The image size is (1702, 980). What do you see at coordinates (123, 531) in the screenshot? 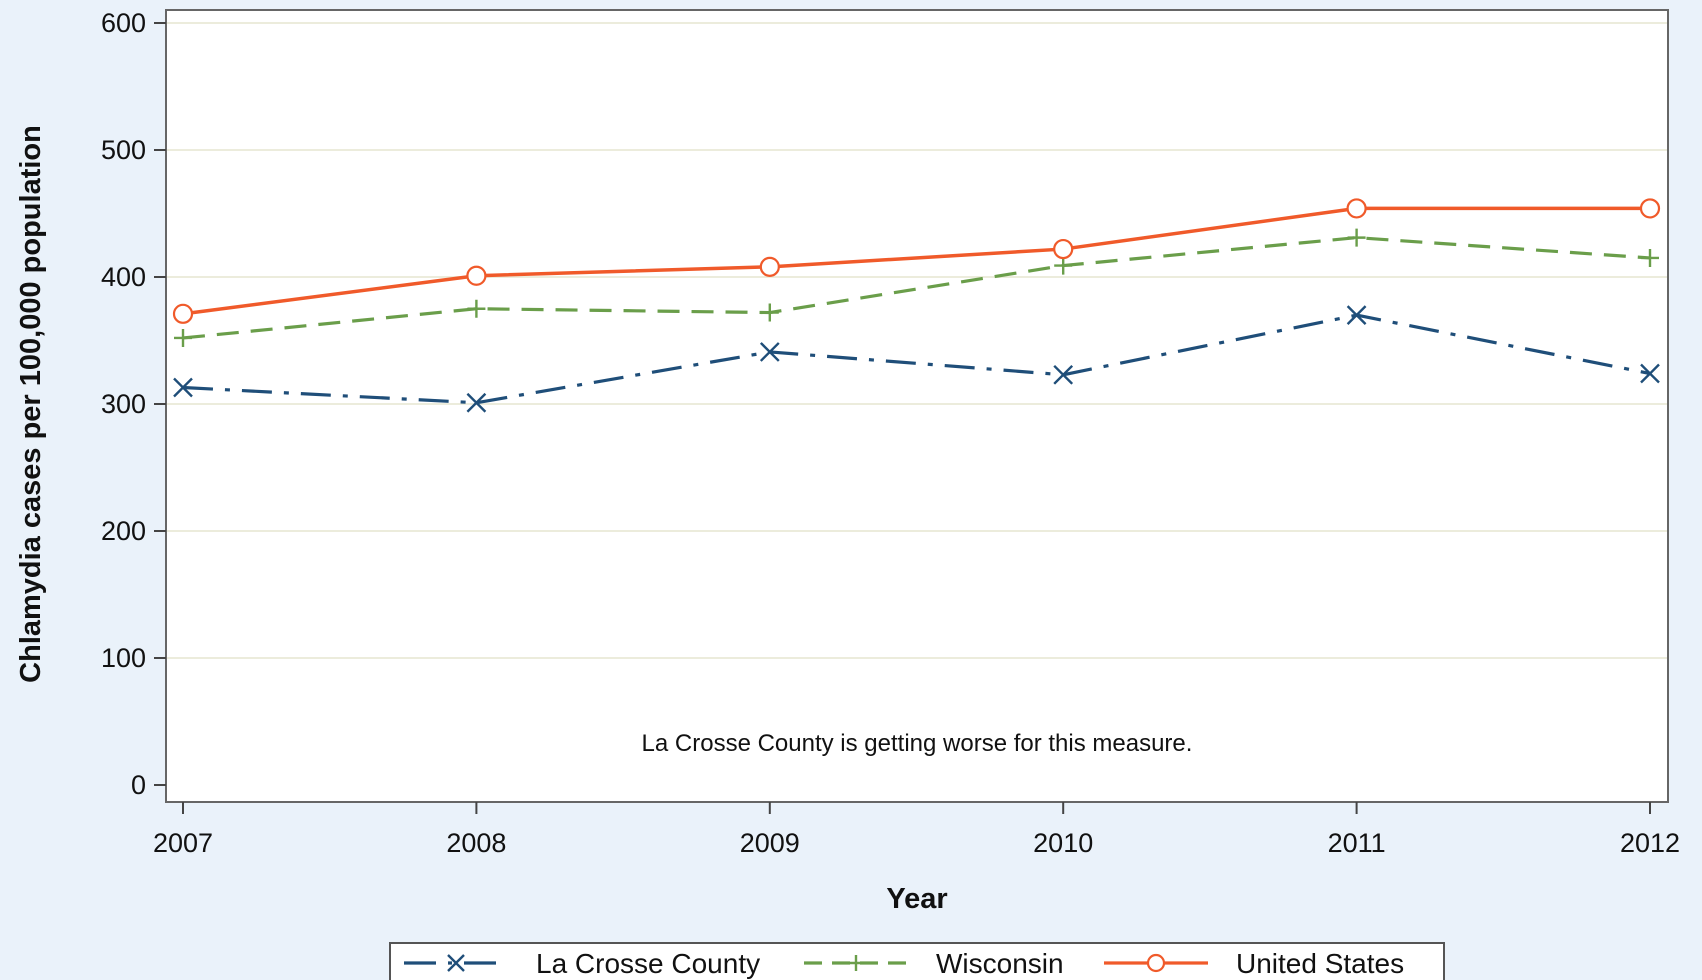
I see `y-tick-label: 200` at bounding box center [123, 531].